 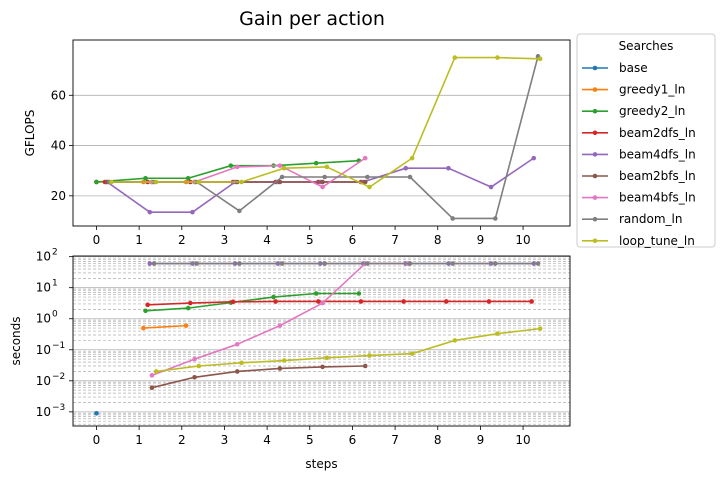 I want to click on y-axis-label: GFLOPS, so click(x=30, y=133).